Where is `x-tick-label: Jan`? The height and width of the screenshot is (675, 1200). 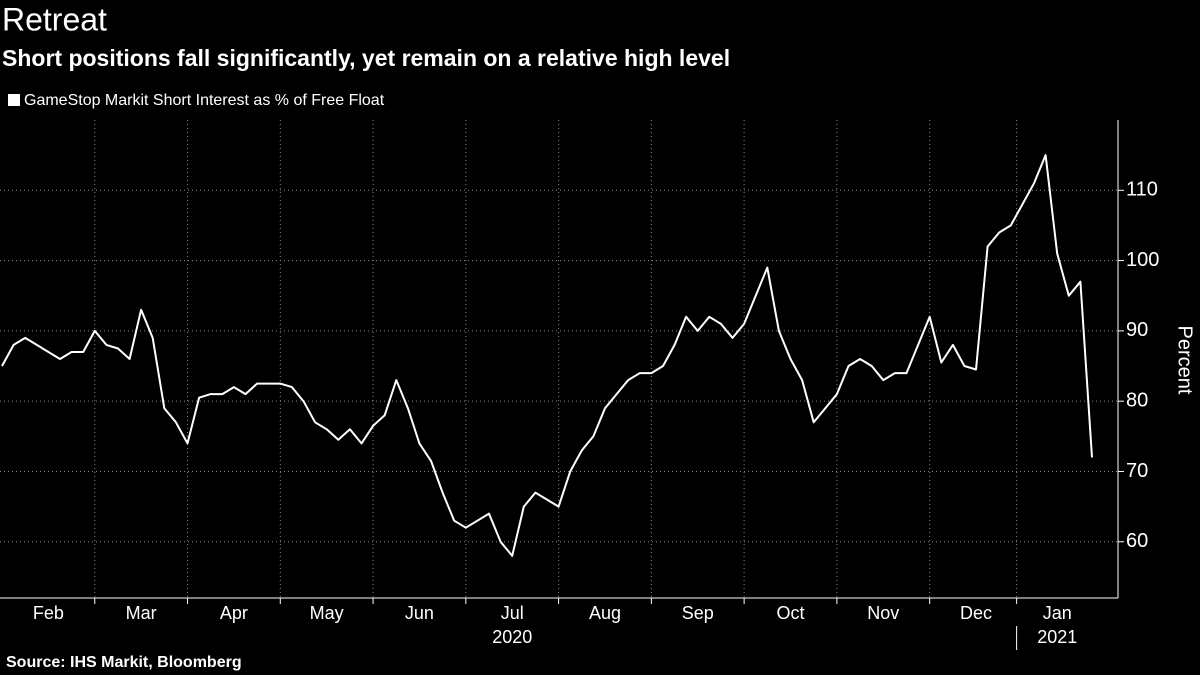 x-tick-label: Jan is located at coordinates (1057, 613).